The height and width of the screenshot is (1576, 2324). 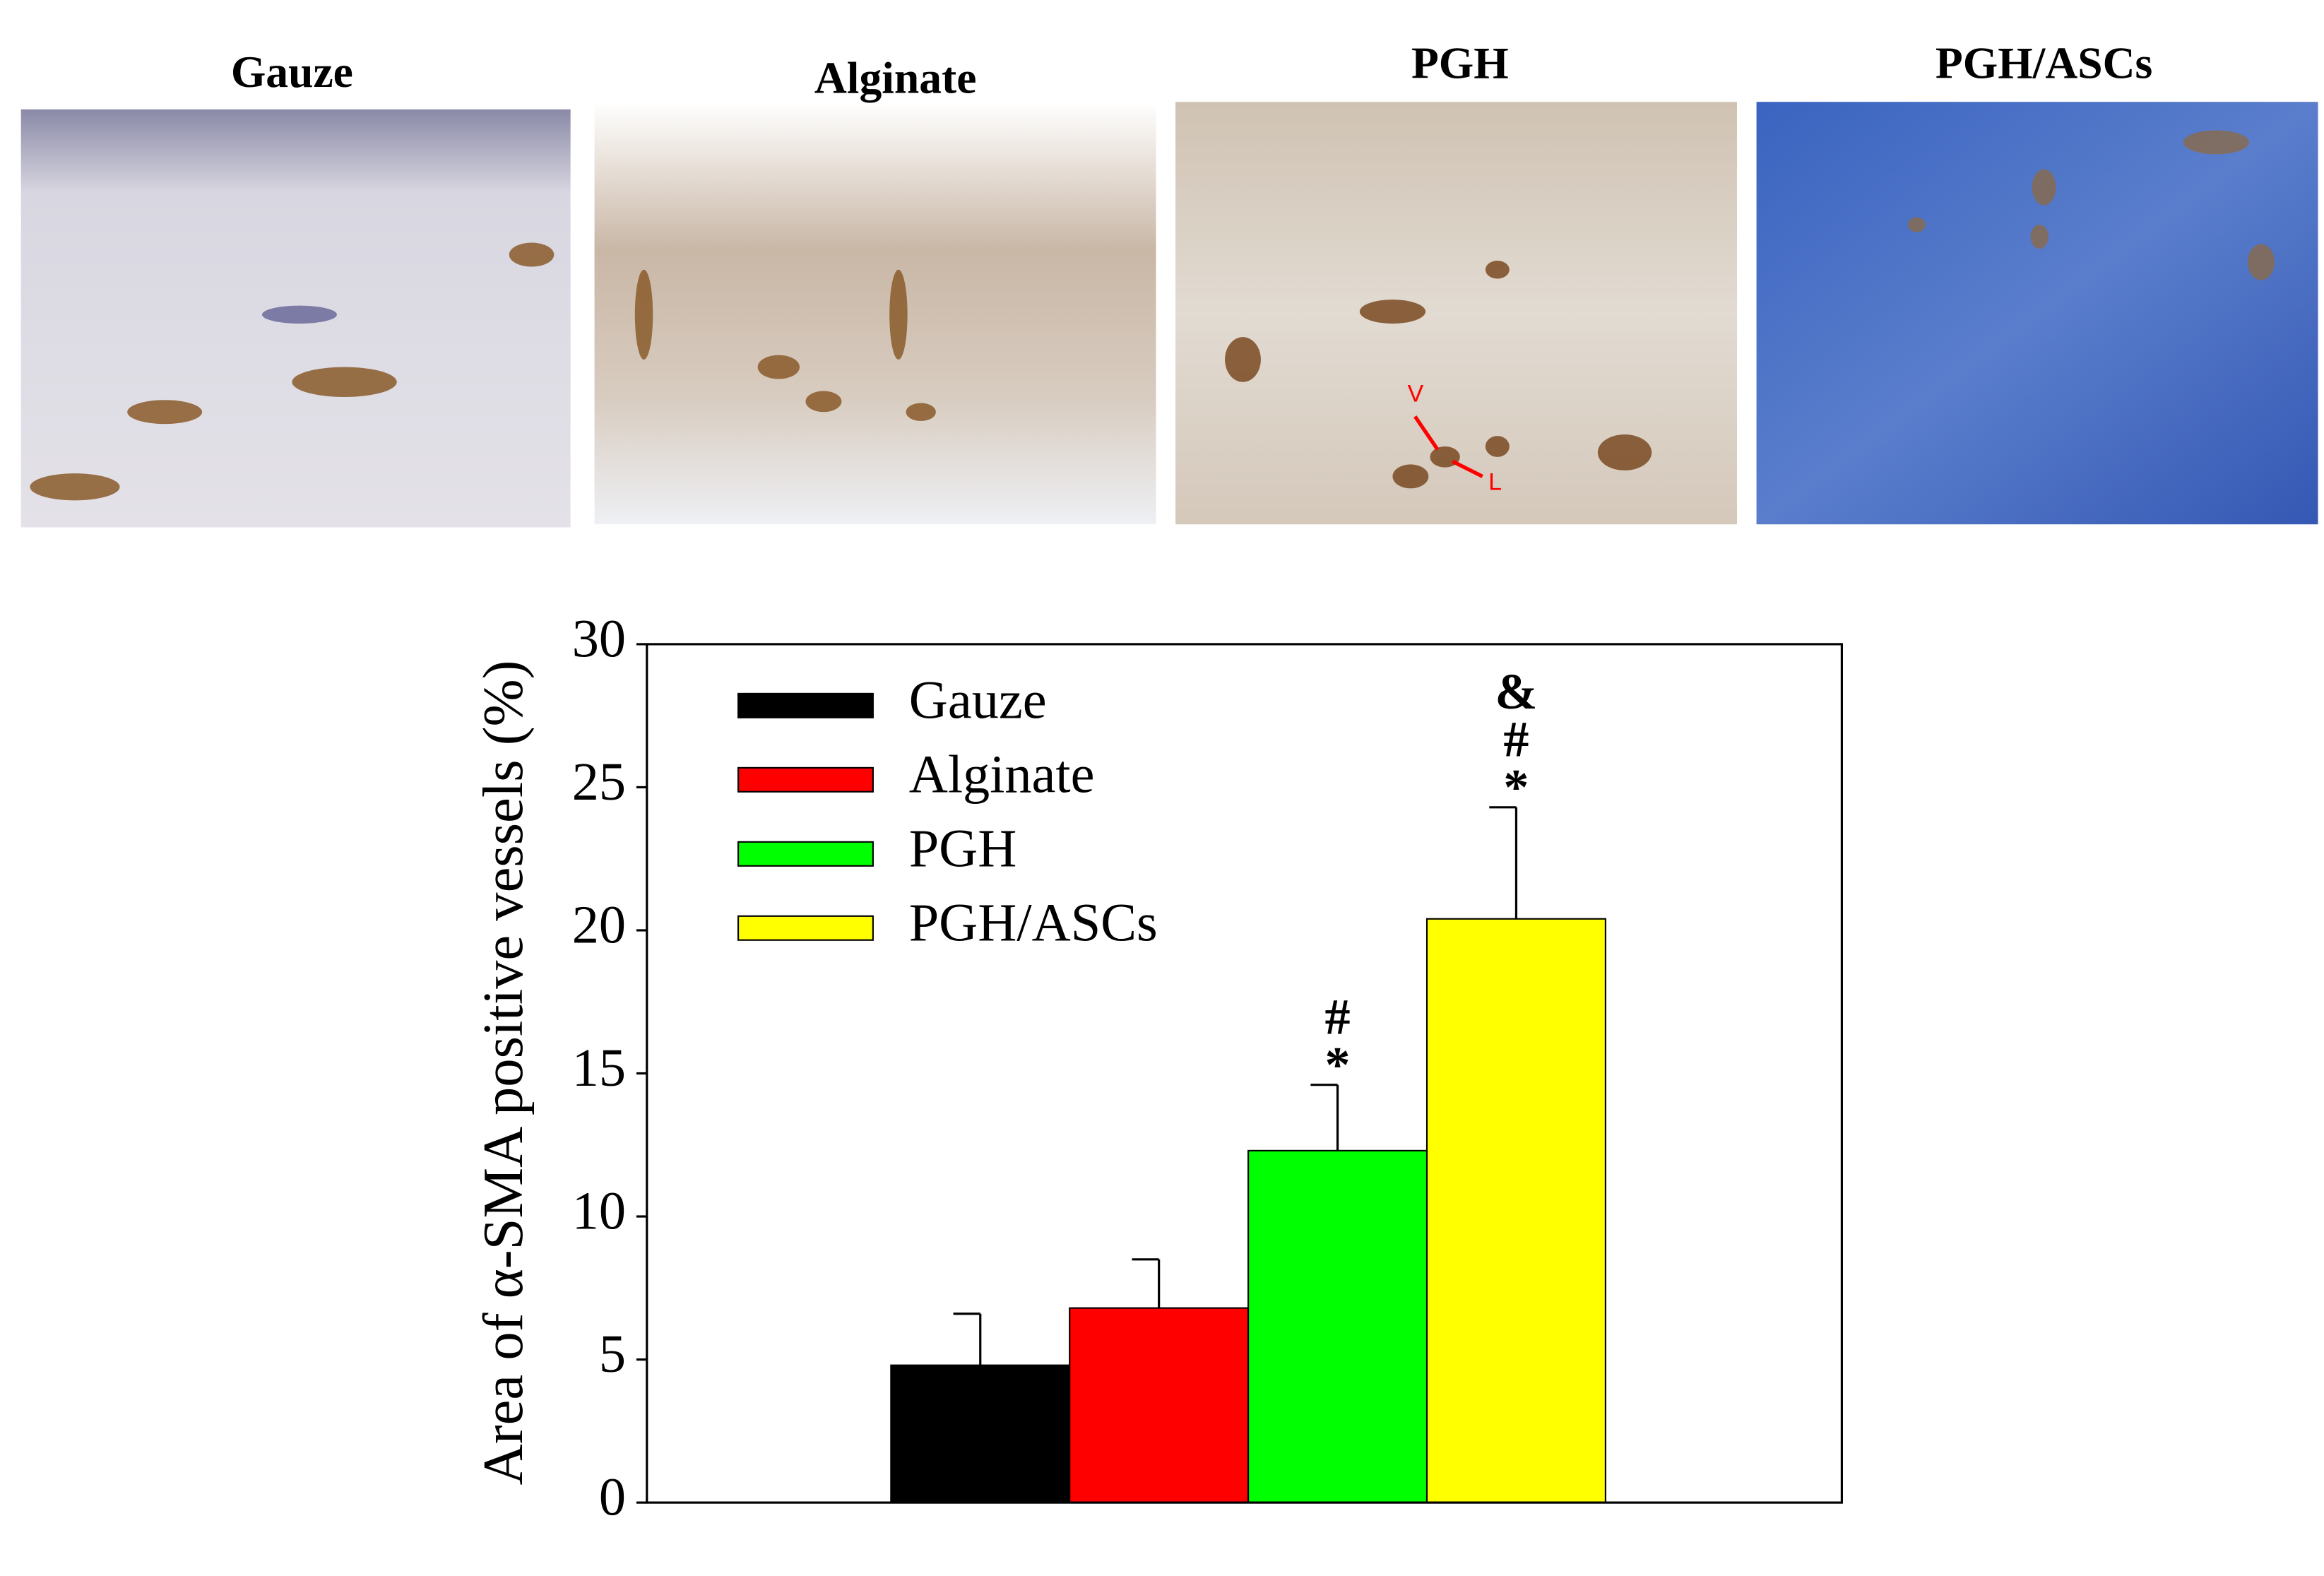 What do you see at coordinates (2043, 62) in the screenshot?
I see `panel-title: PGH/ASCs` at bounding box center [2043, 62].